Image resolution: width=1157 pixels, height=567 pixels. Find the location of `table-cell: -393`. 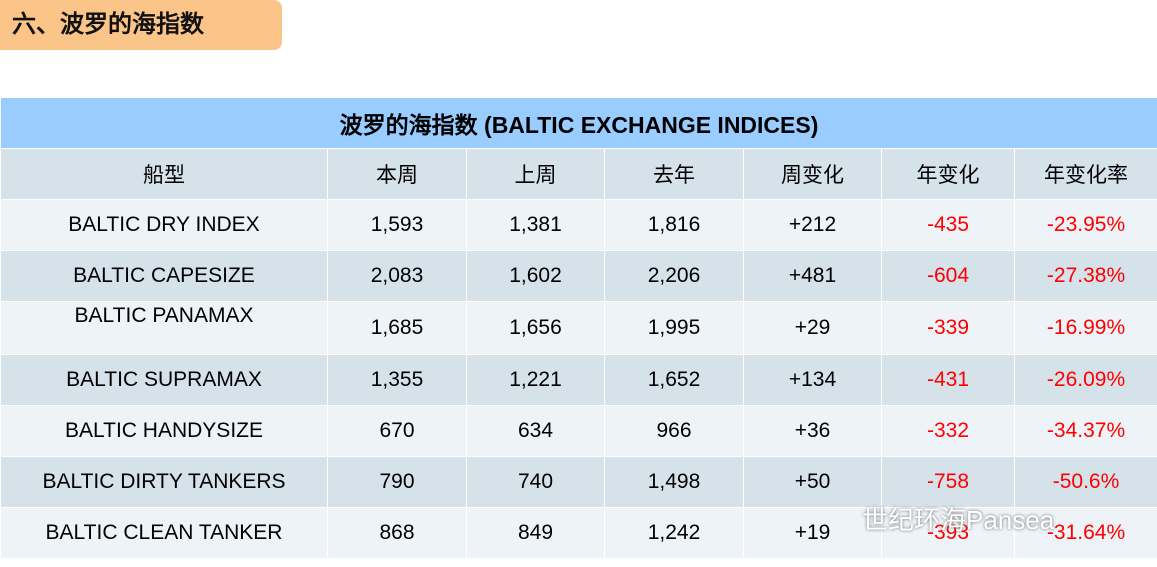

table-cell: -393 is located at coordinates (948, 533).